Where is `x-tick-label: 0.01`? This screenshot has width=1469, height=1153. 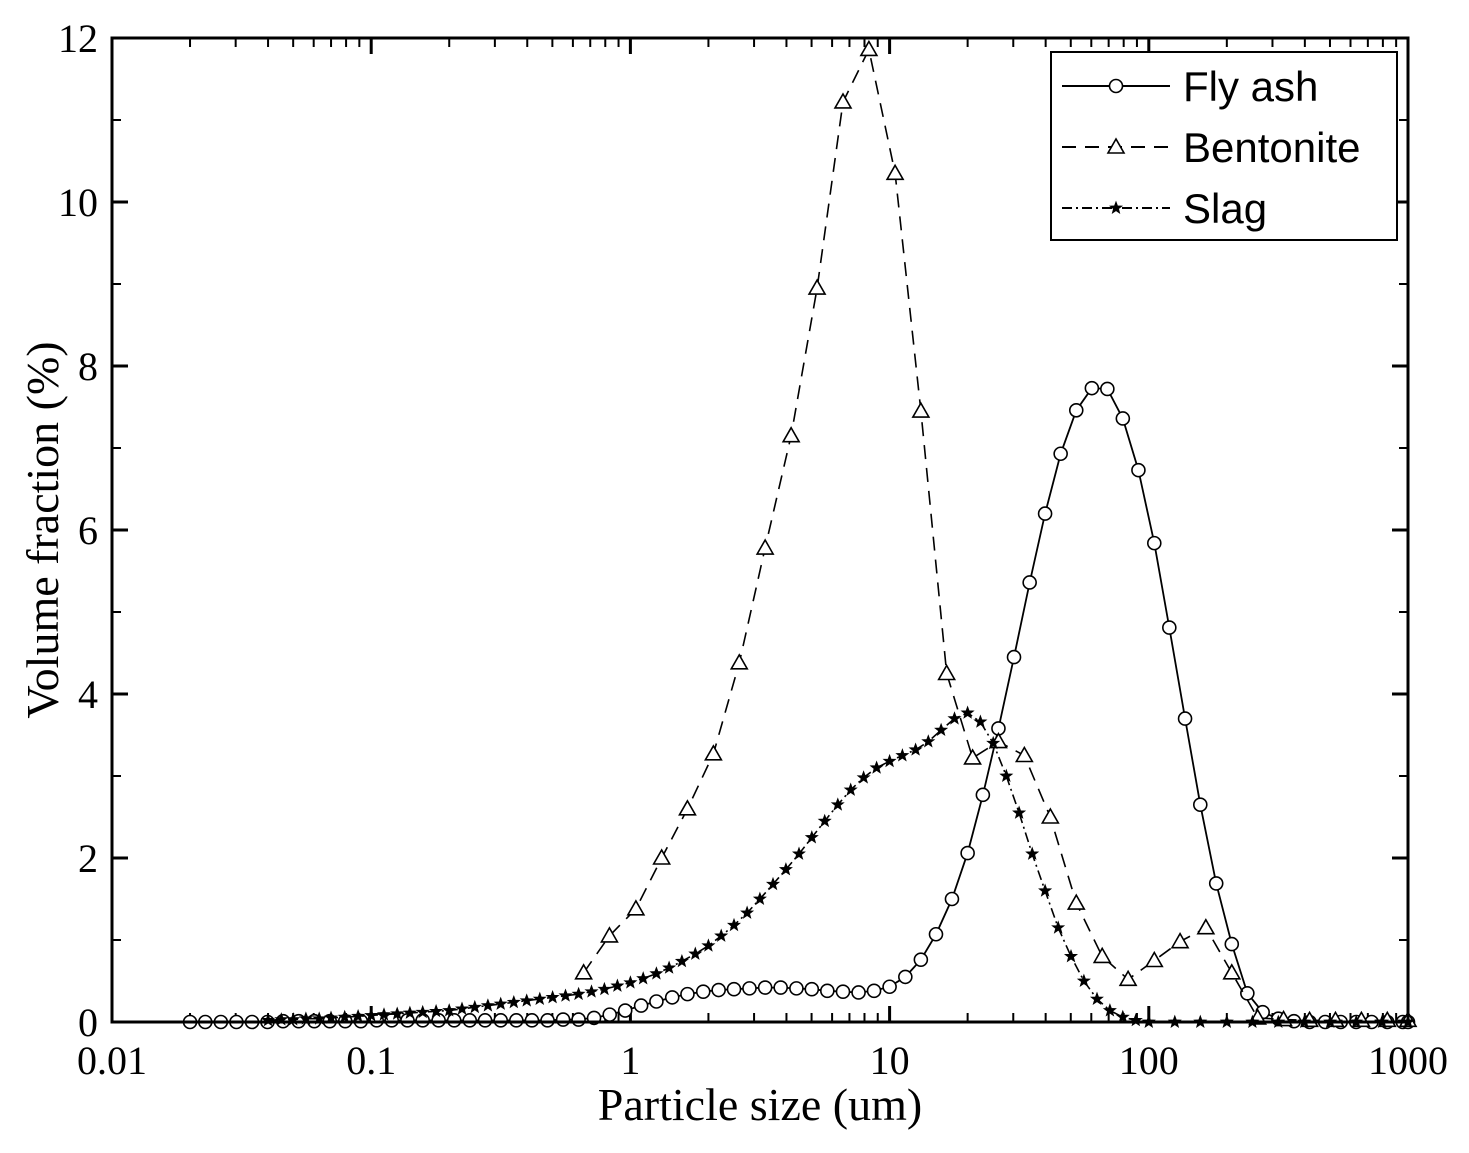 x-tick-label: 0.01 is located at coordinates (112, 1060).